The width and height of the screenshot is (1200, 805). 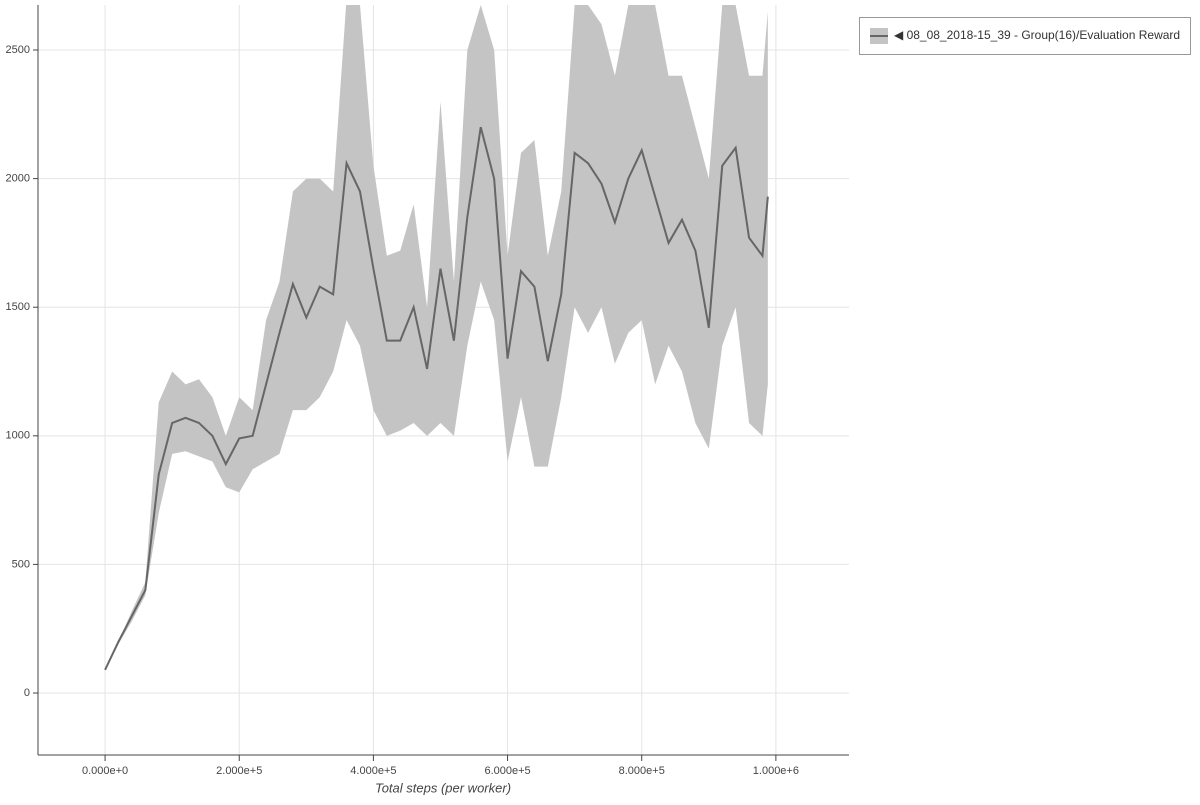 What do you see at coordinates (18, 307) in the screenshot?
I see `y-tick-label: 1500` at bounding box center [18, 307].